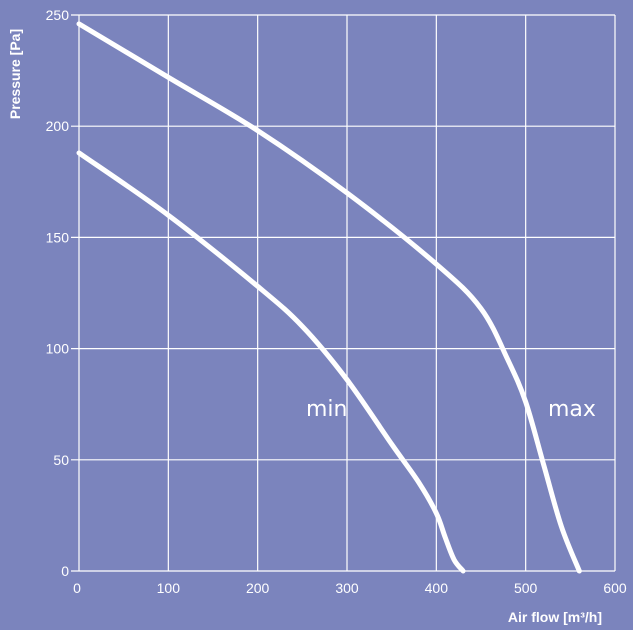  What do you see at coordinates (58, 237) in the screenshot?
I see `y-tick-label: 150` at bounding box center [58, 237].